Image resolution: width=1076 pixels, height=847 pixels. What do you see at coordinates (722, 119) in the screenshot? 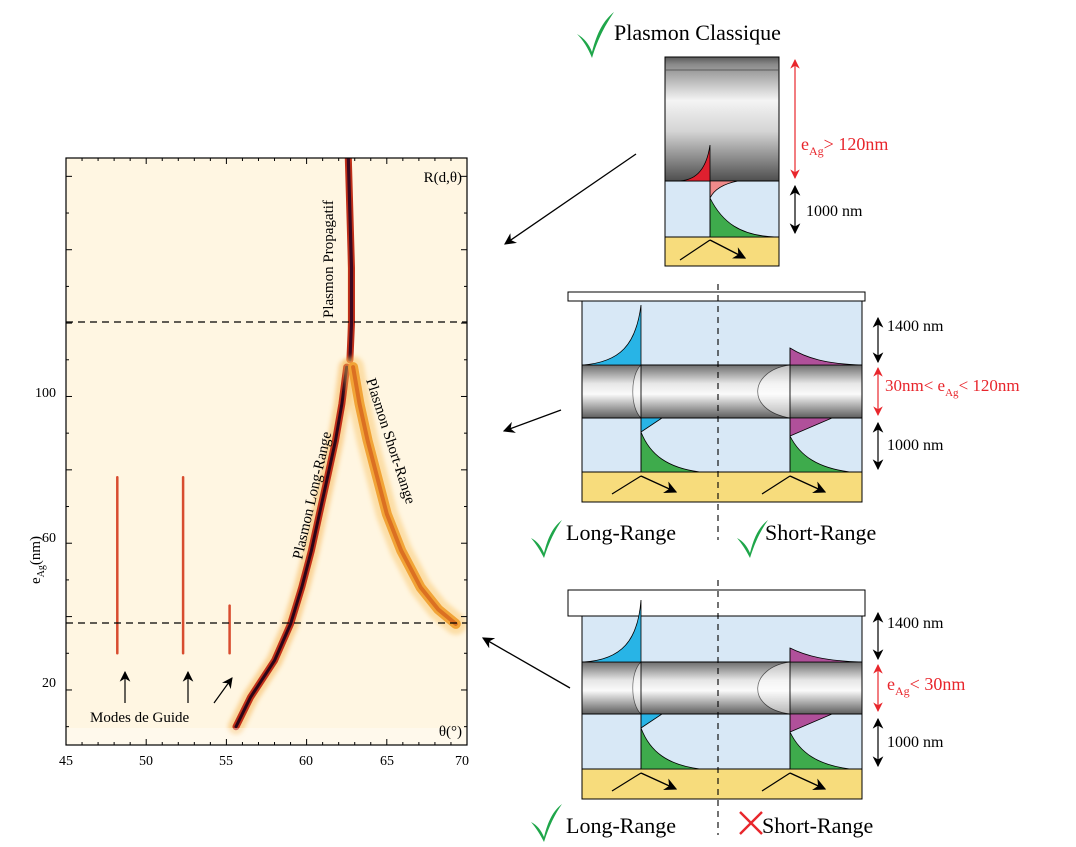
I see `silver-layer` at bounding box center [722, 119].